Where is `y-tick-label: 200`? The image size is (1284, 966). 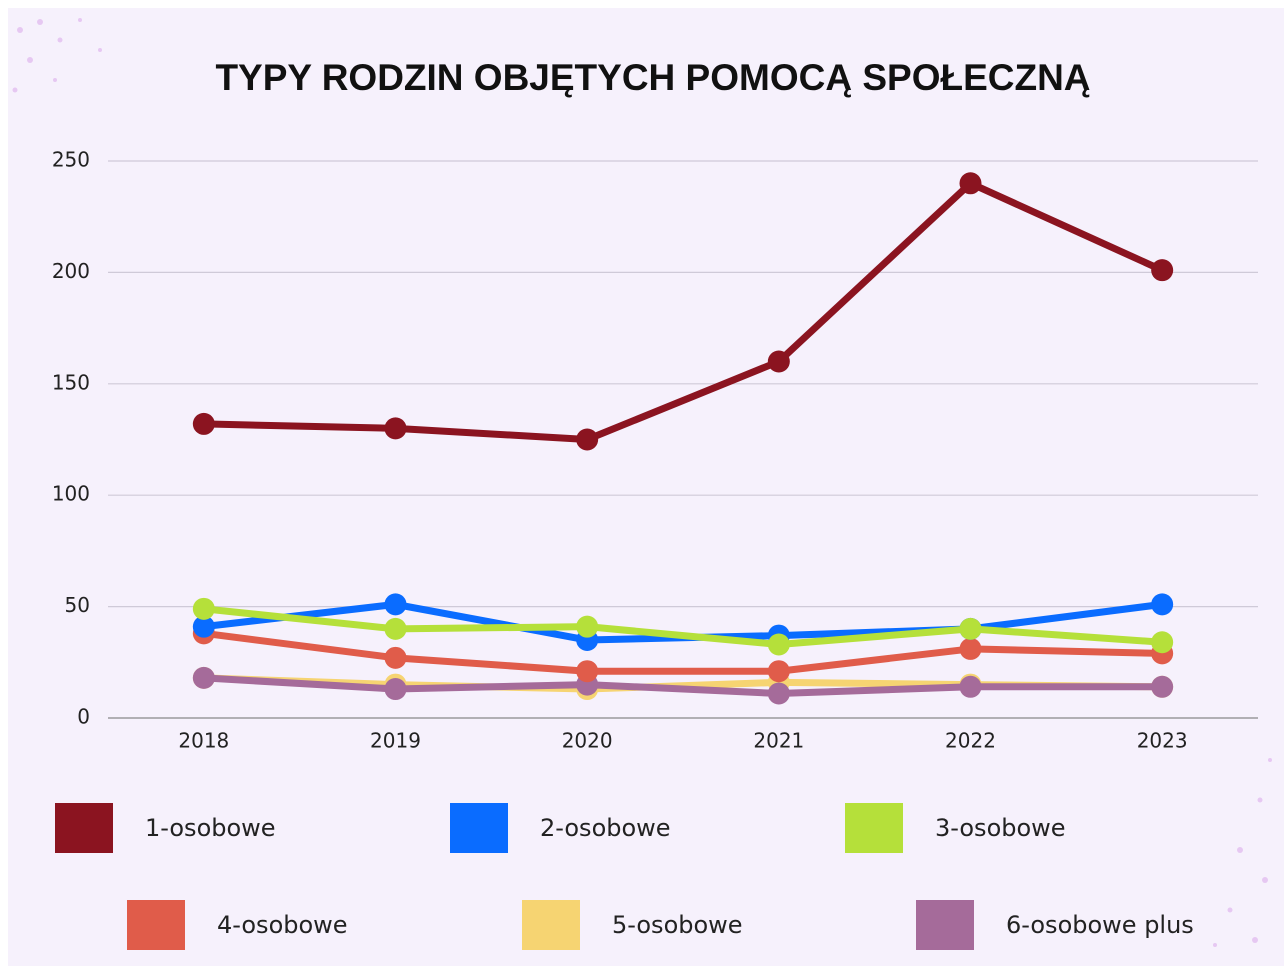
y-tick-label: 200 is located at coordinates (71, 271).